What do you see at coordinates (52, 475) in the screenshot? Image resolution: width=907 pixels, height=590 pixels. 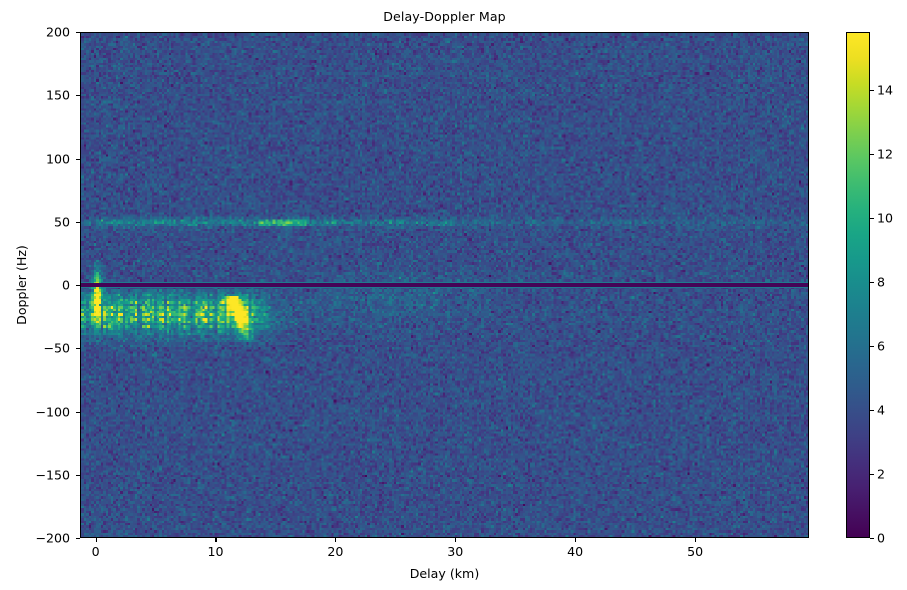 I see `y-tick-label: −150` at bounding box center [52, 475].